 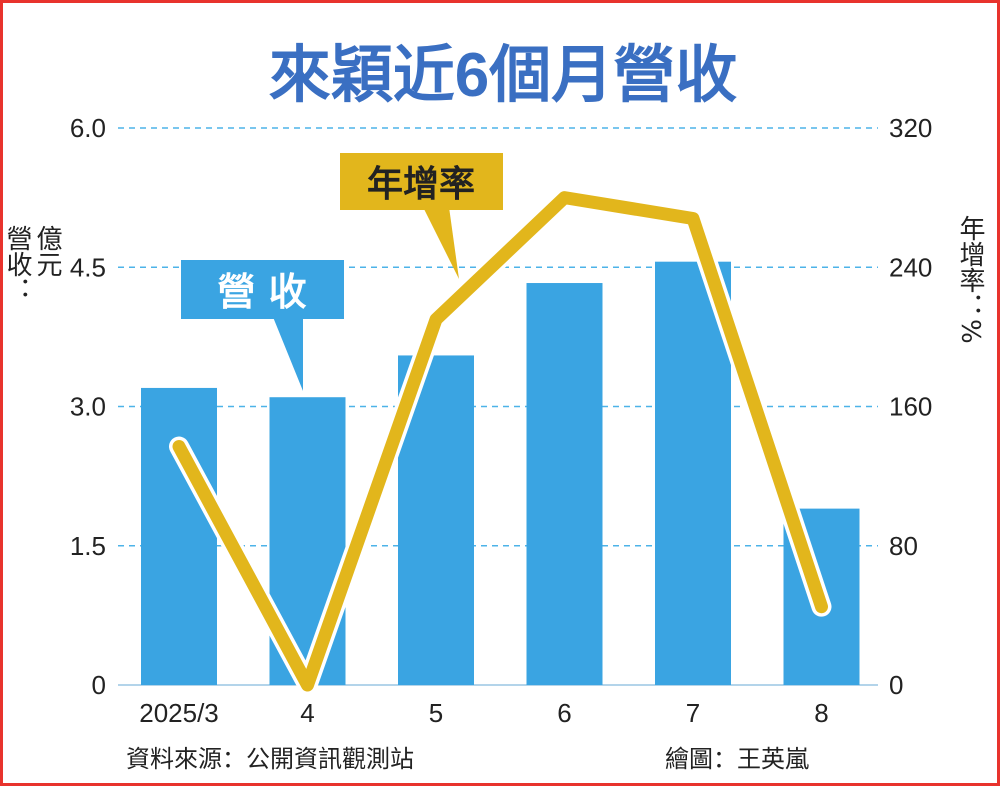 What do you see at coordinates (910, 267) in the screenshot?
I see `right-tick-label: 240` at bounding box center [910, 267].